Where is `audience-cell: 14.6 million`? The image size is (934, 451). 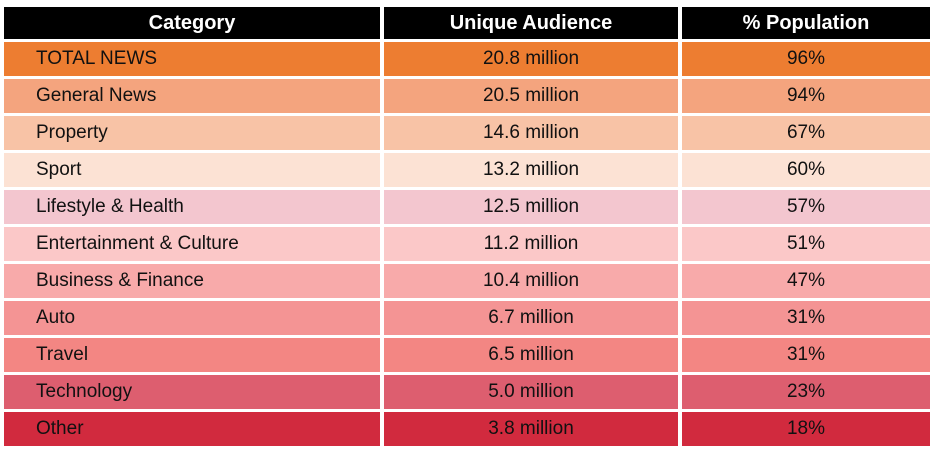
audience-cell: 14.6 million is located at coordinates (531, 133).